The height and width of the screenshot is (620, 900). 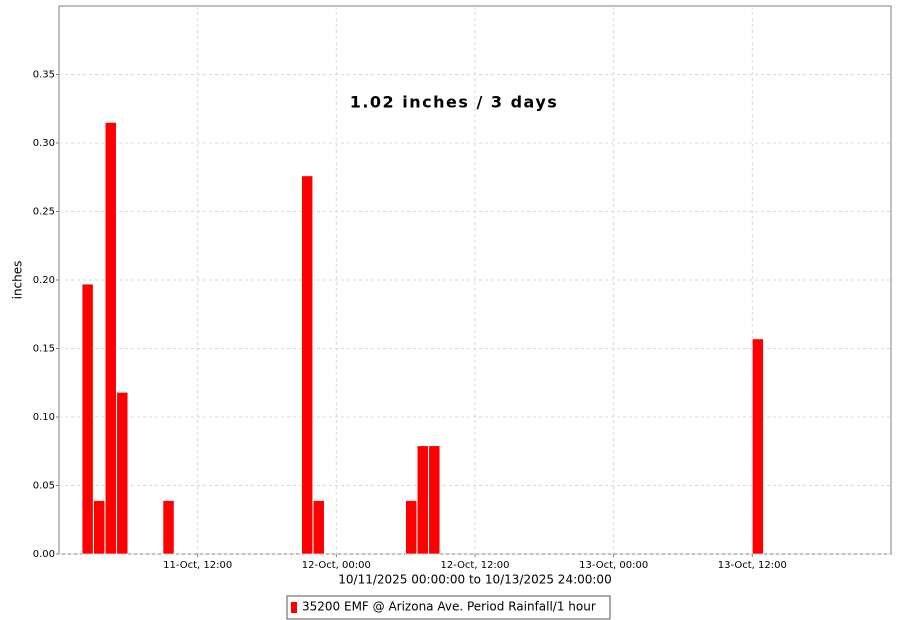 What do you see at coordinates (44, 75) in the screenshot?
I see `y-tick-label: 0.35` at bounding box center [44, 75].